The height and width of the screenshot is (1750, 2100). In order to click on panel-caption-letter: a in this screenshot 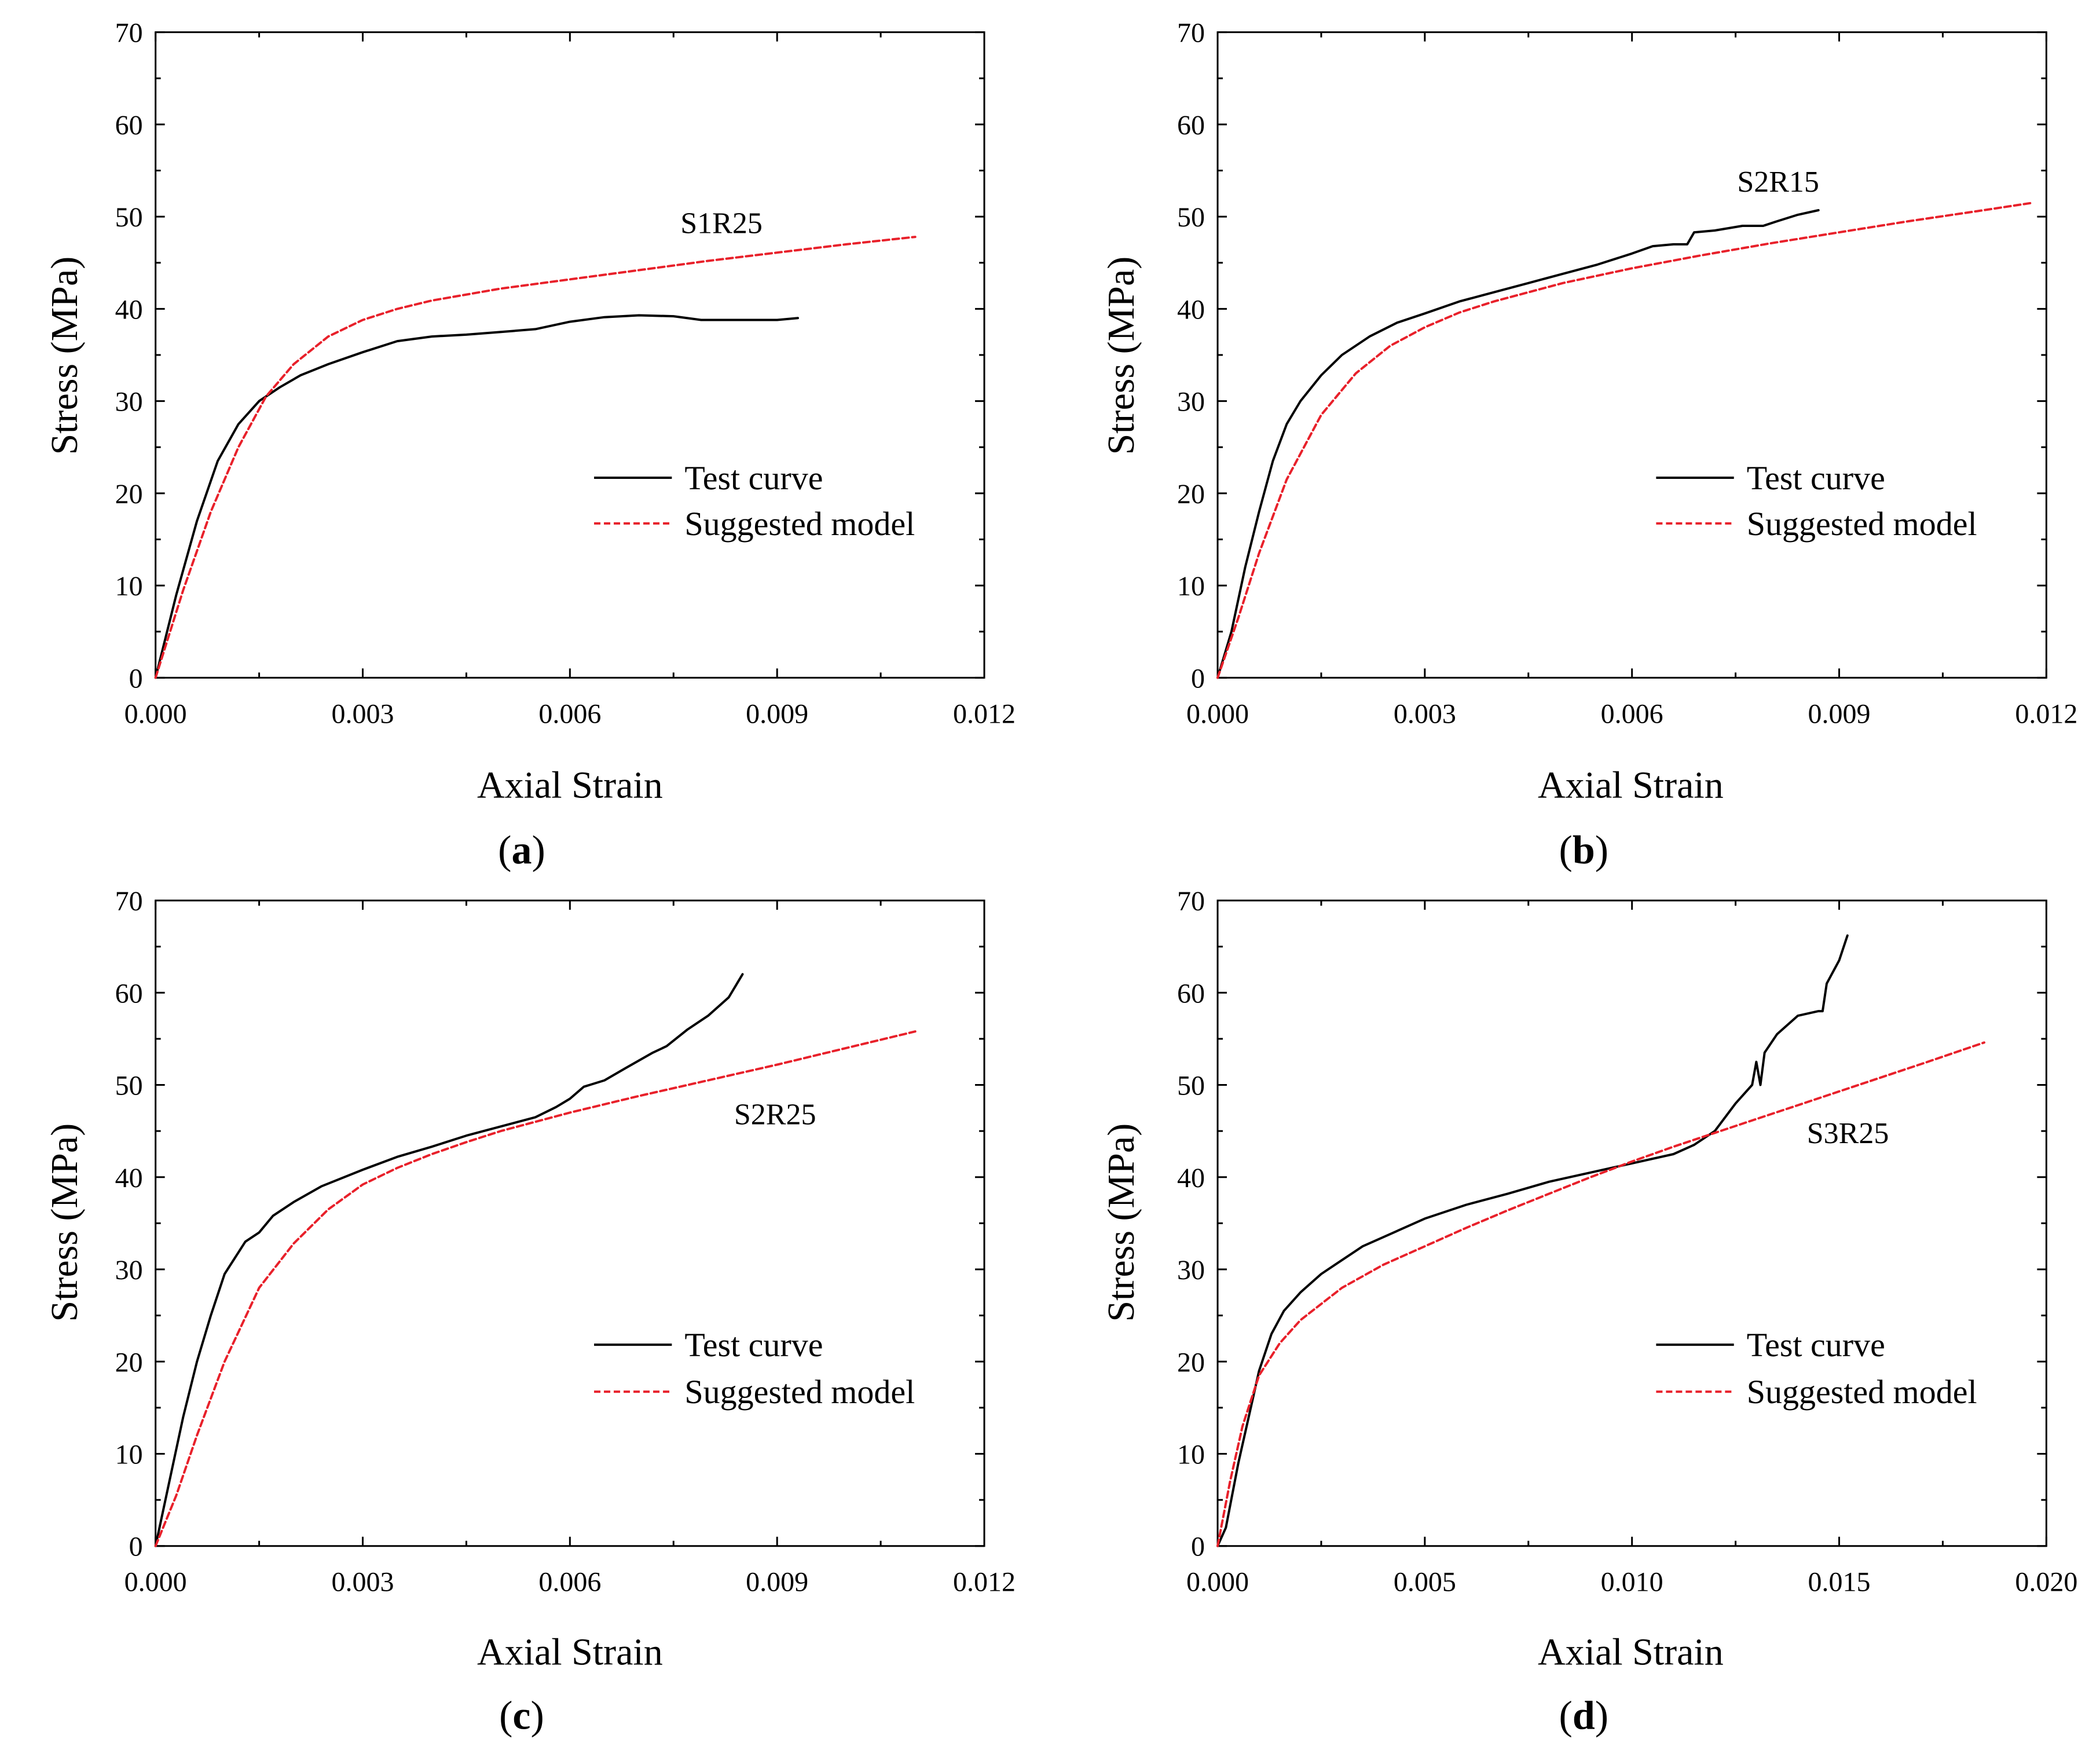, I will do `click(521, 850)`.